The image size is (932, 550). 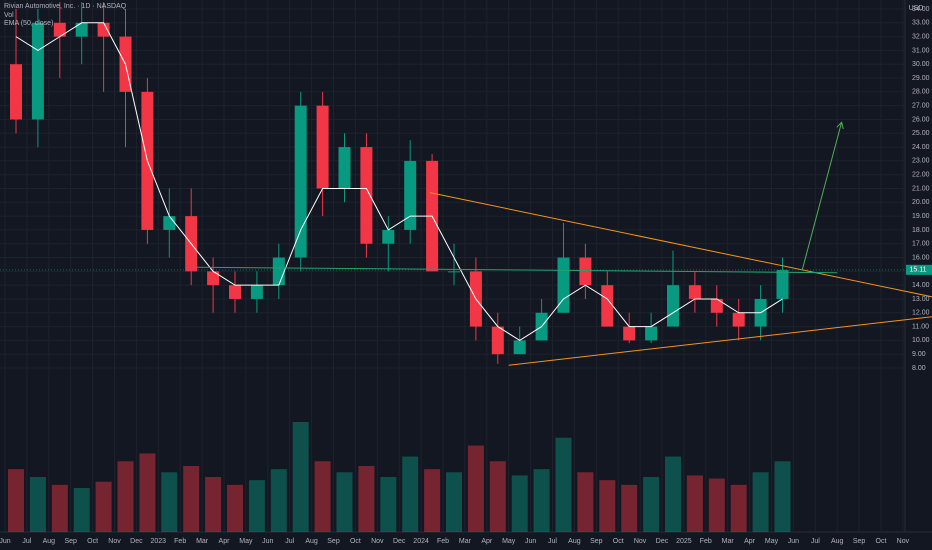 What do you see at coordinates (640, 541) in the screenshot?
I see `x-tick-label: Nov` at bounding box center [640, 541].